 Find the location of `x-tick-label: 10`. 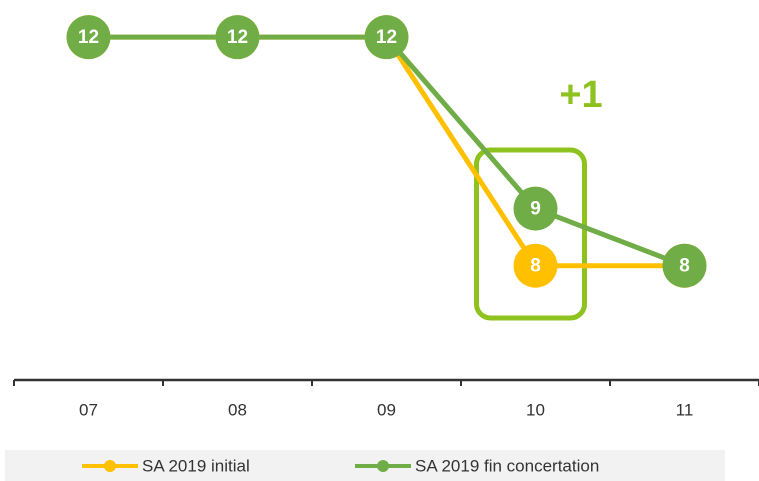

x-tick-label: 10 is located at coordinates (535, 409).